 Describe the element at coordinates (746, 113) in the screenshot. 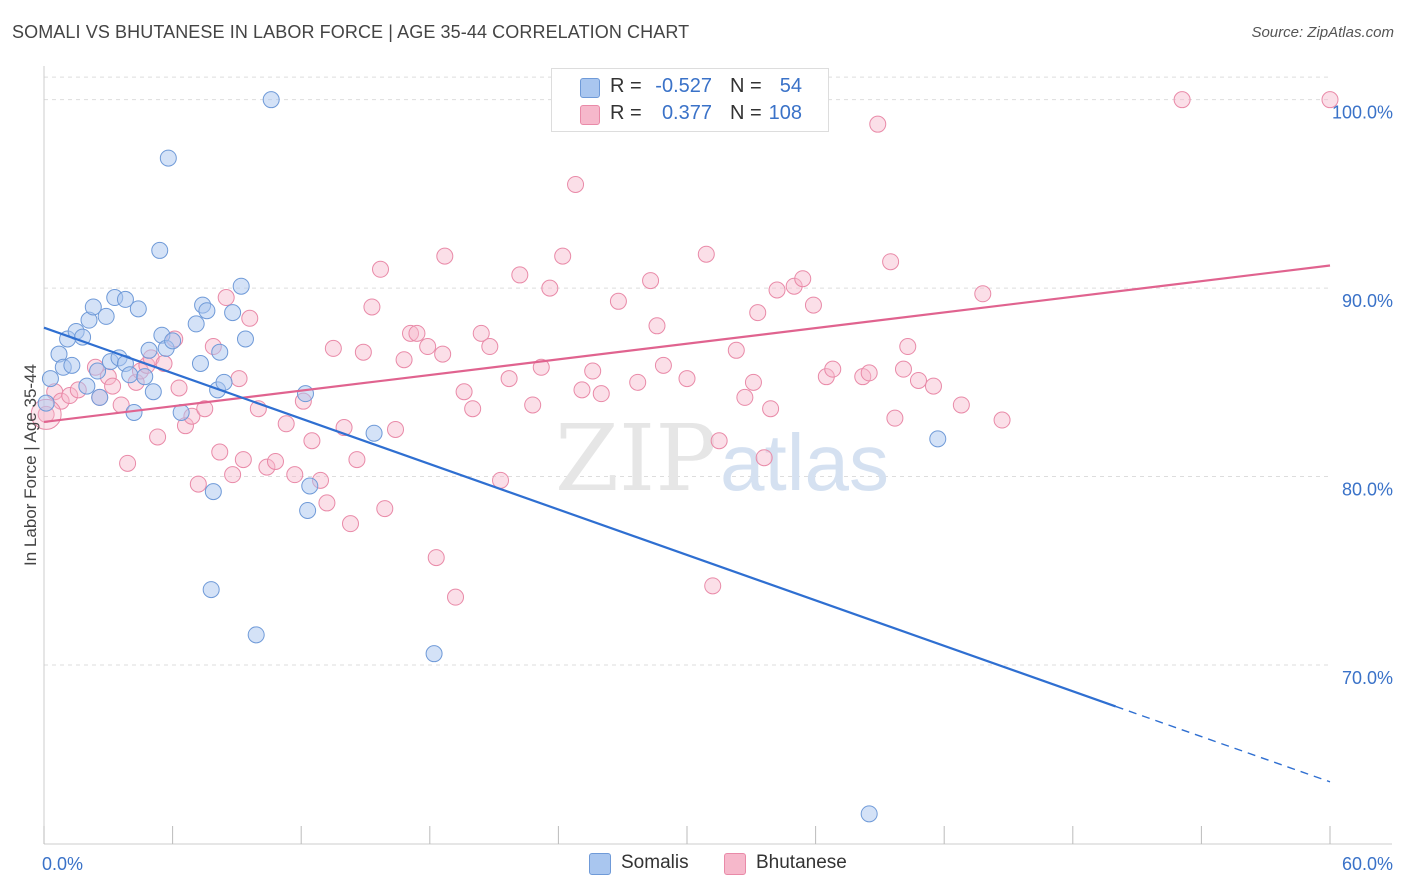

I see `n-label: N =` at that location.